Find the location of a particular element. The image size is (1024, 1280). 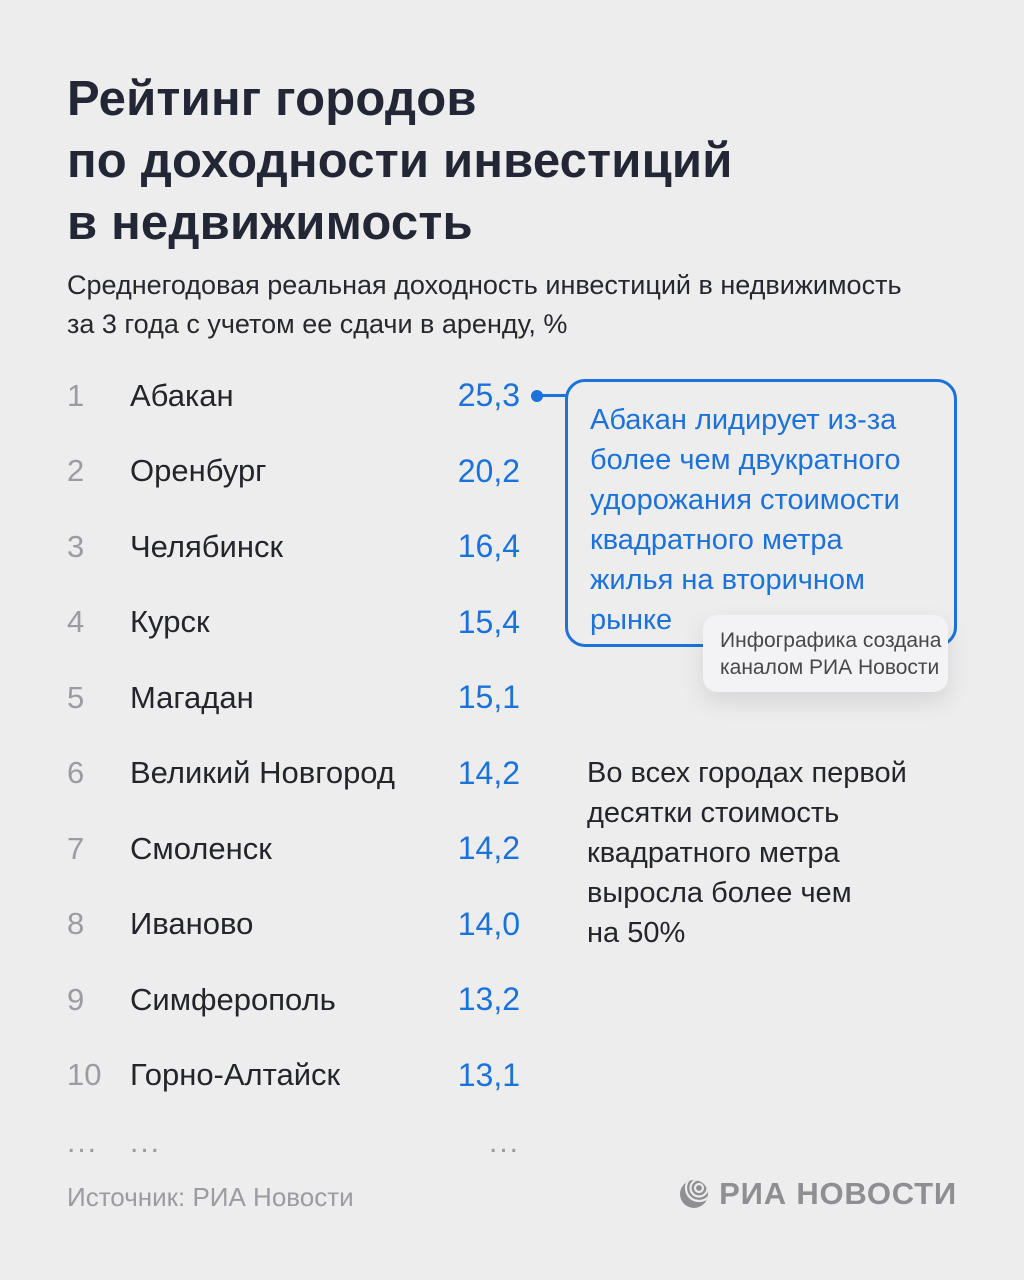

table-row: 9 Симферополь 13,2 is located at coordinates (293, 1000).